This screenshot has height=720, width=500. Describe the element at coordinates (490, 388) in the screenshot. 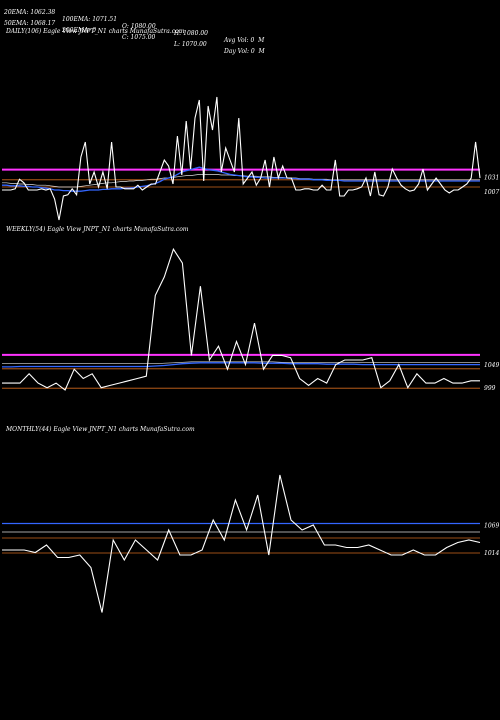

I see `y-tick-label: 999` at that location.